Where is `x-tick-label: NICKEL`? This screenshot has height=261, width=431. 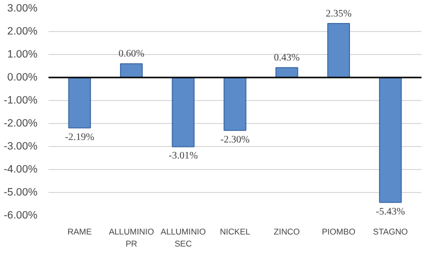
x-tick-label: NICKEL is located at coordinates (235, 231).